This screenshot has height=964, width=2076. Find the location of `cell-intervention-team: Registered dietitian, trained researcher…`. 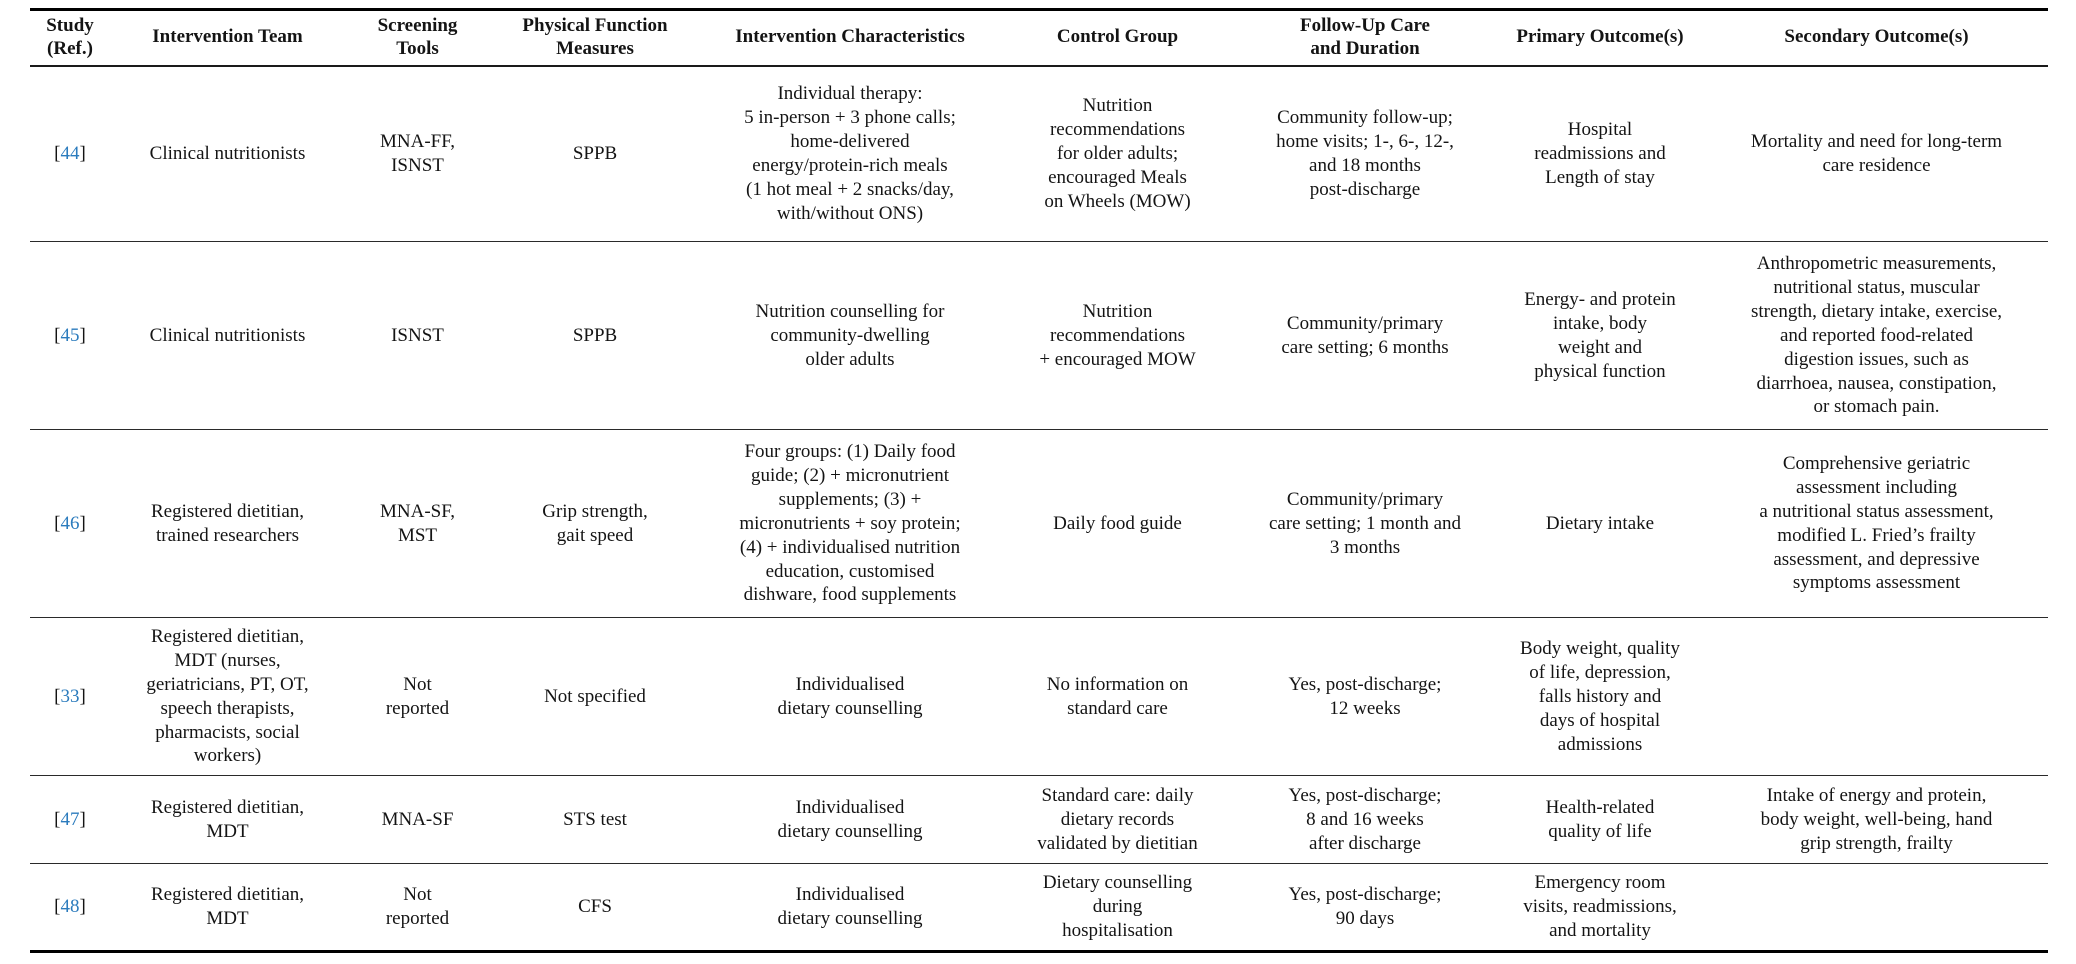

cell-intervention-team: Registered dietitian, trained researcher… is located at coordinates (227, 524).